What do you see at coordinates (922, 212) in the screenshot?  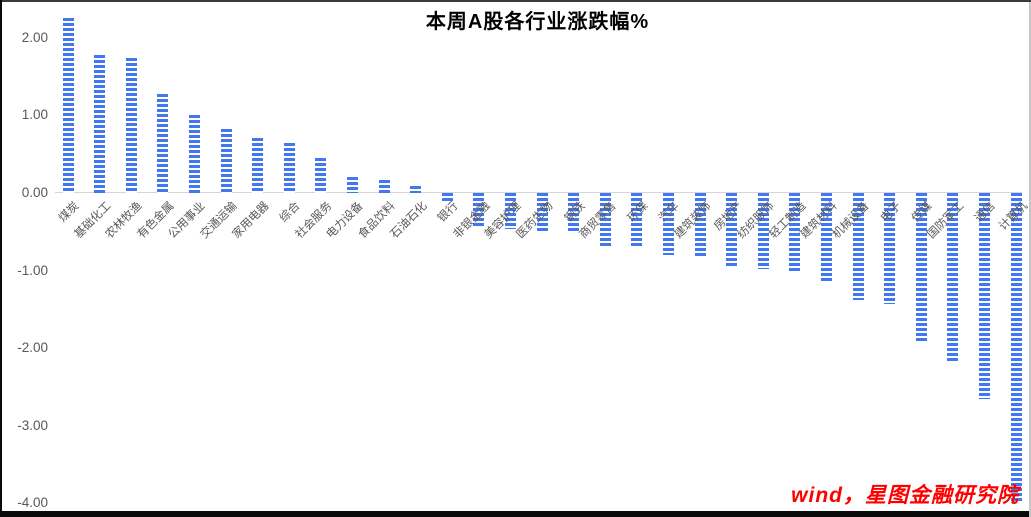 I see `category-label-传媒: 传媒` at bounding box center [922, 212].